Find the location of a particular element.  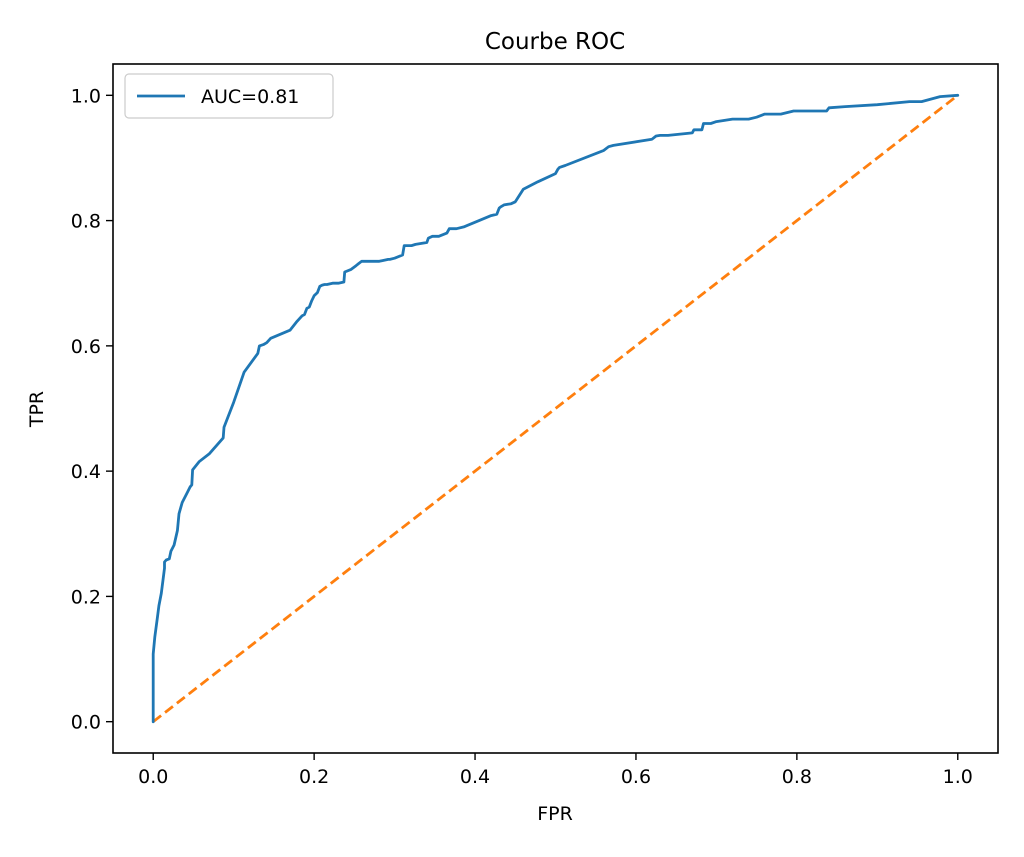

x-tick-label: 0.4 is located at coordinates (475, 777).